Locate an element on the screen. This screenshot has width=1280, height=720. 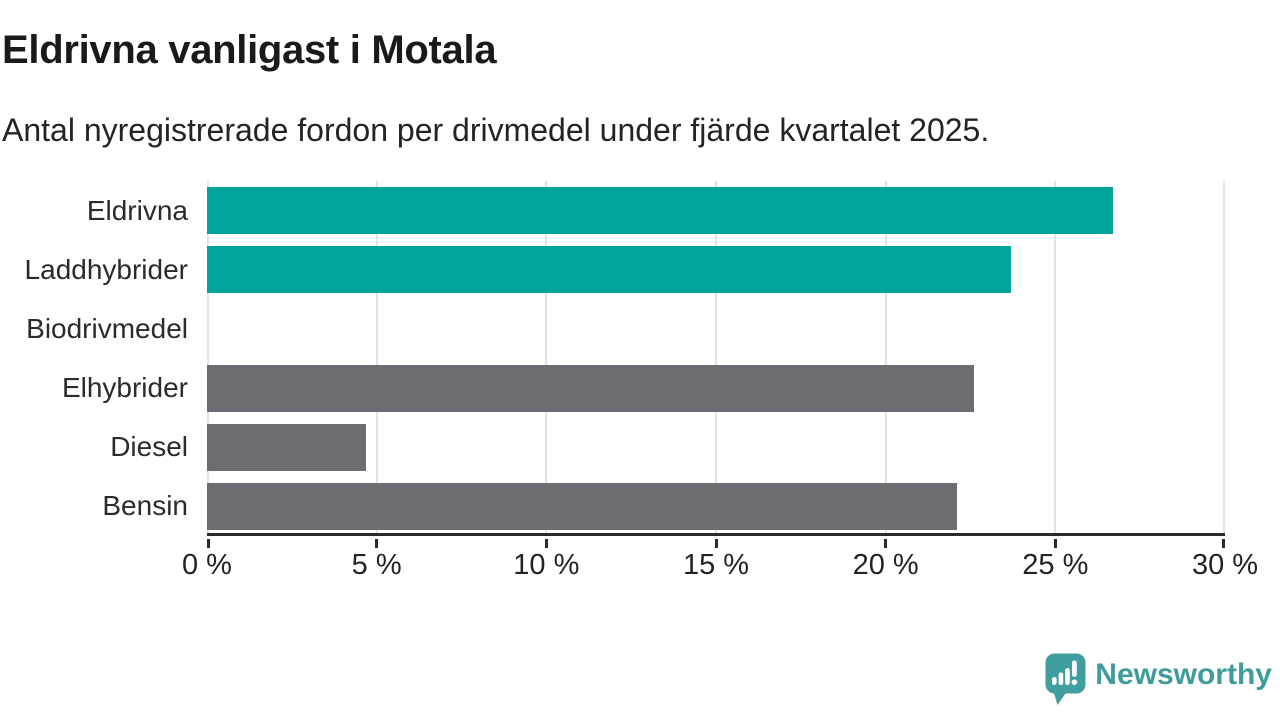
x-tick-label: 25 % is located at coordinates (1055, 565).